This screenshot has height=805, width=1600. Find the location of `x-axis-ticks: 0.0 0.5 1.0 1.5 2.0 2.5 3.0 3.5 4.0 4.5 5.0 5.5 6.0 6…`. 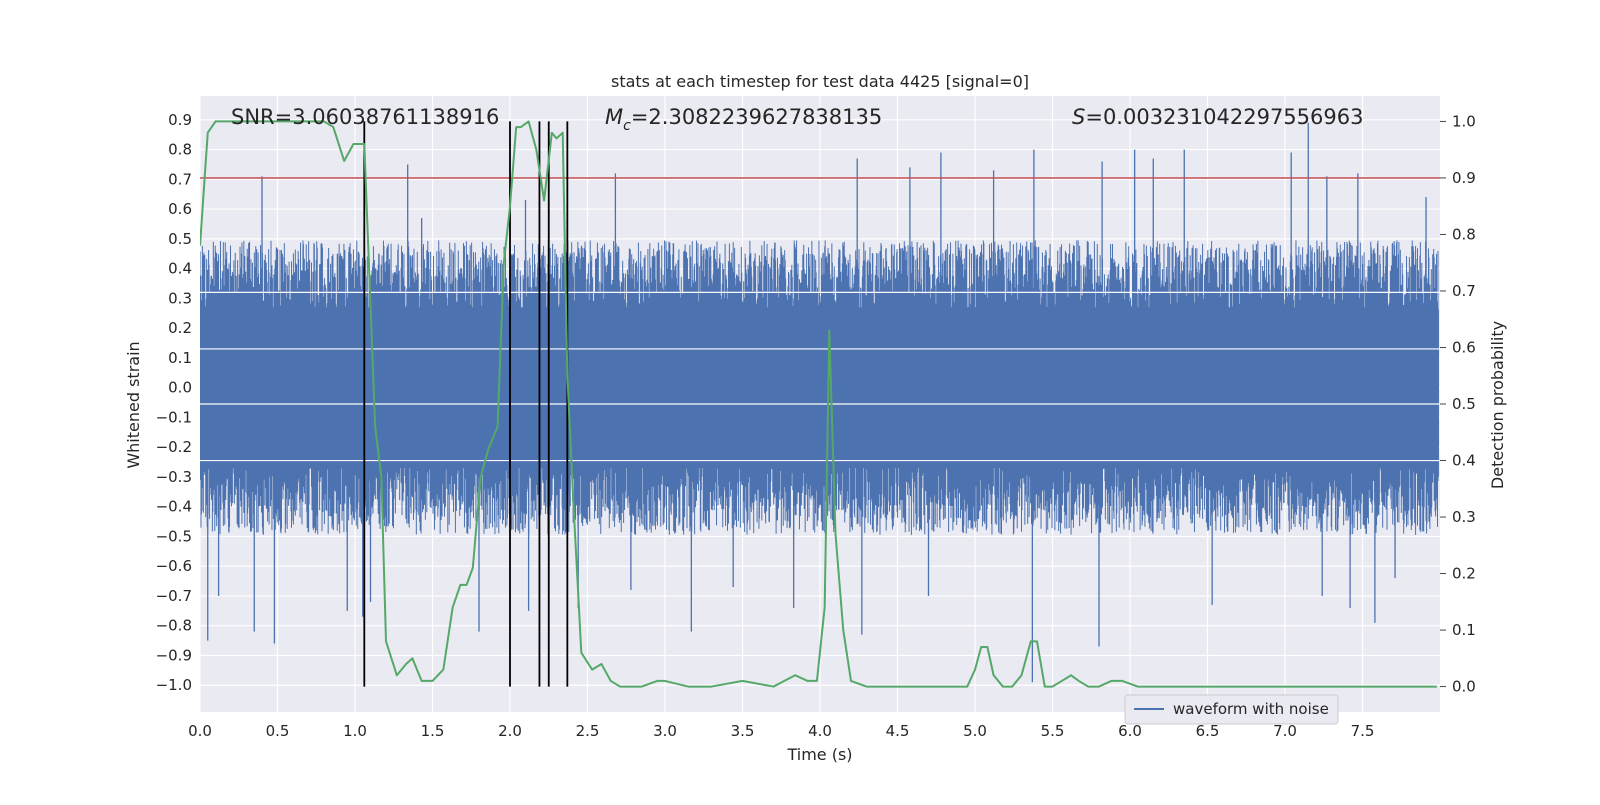

x-axis-ticks: 0.0 0.5 1.0 1.5 2.0 2.5 3.0 3.5 4.0 4.5 5.0 5.5 6.0 6… is located at coordinates (781, 731).